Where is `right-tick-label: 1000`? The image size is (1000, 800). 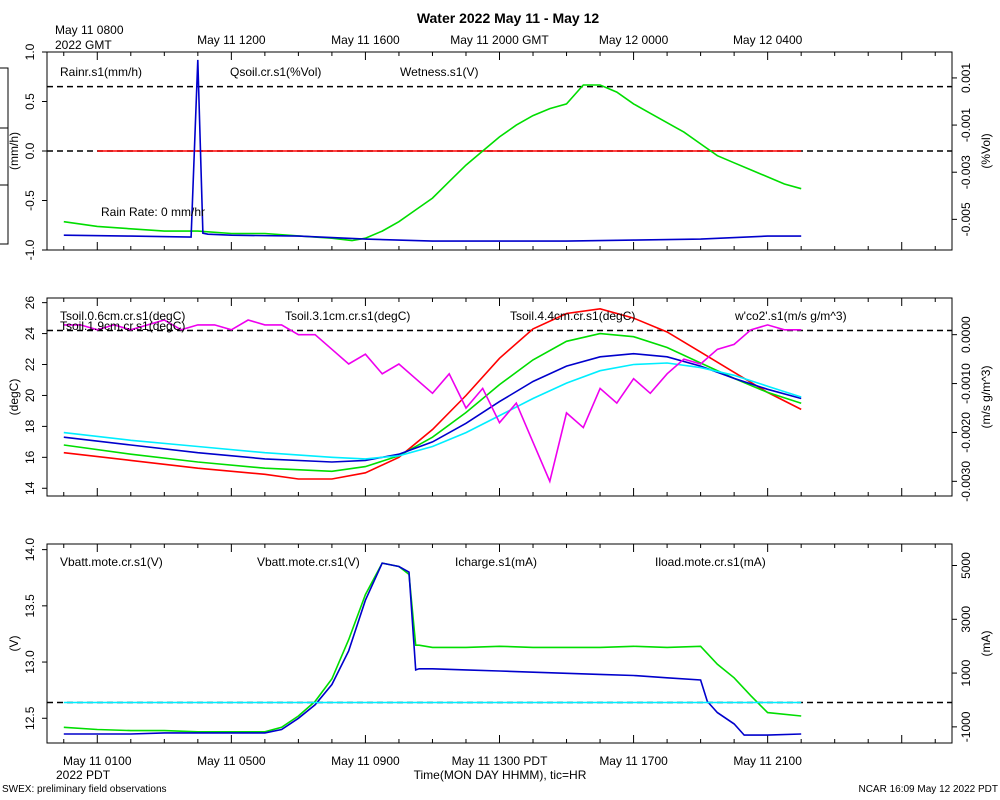 right-tick-label: 1000 is located at coordinates (966, 672).